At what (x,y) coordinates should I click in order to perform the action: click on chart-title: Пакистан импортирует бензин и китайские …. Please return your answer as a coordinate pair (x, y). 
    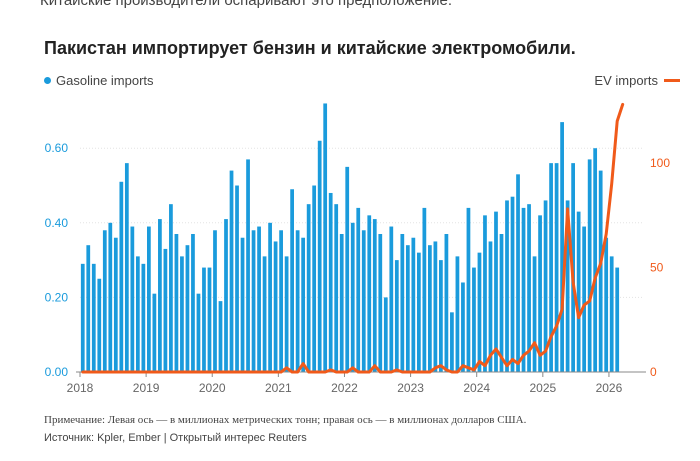
    Looking at the image, I should click on (310, 48).